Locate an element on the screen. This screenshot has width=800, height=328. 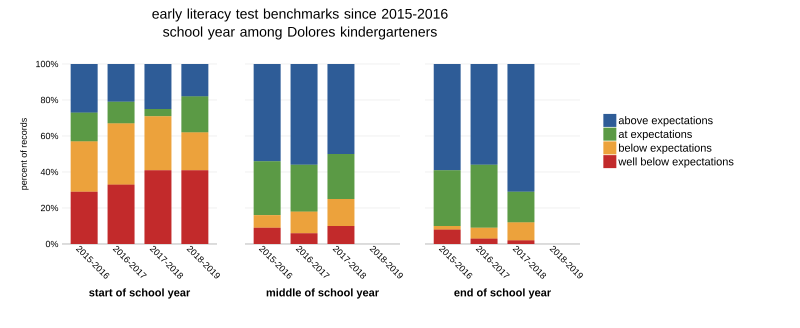
x-axis-title: end of school year is located at coordinates (502, 293).